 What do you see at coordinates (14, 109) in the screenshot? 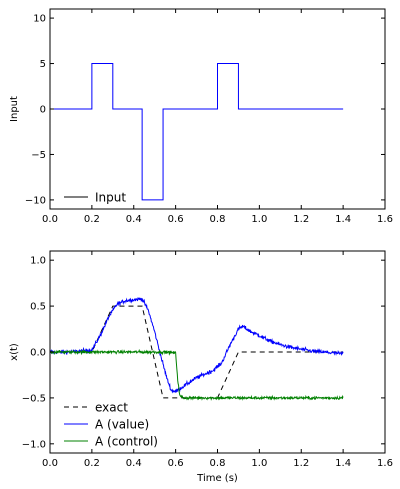
I see `y-axis-label: Input` at bounding box center [14, 109].